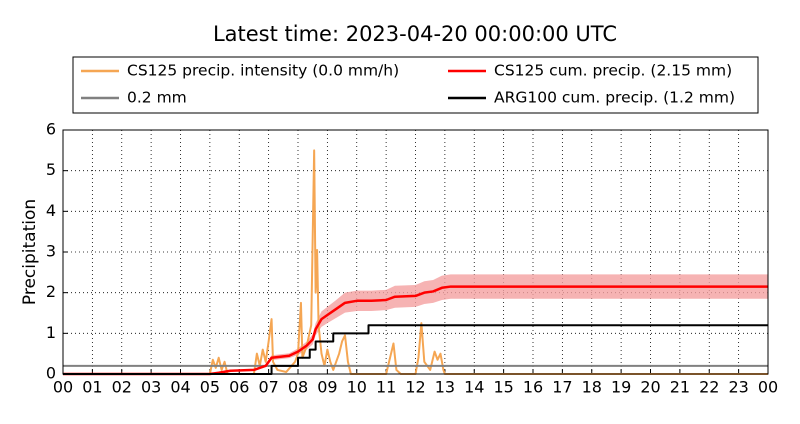  Describe the element at coordinates (263, 71) in the screenshot. I see `legend-label: CS125 precip. intensity (0.0 mm/h)` at that location.